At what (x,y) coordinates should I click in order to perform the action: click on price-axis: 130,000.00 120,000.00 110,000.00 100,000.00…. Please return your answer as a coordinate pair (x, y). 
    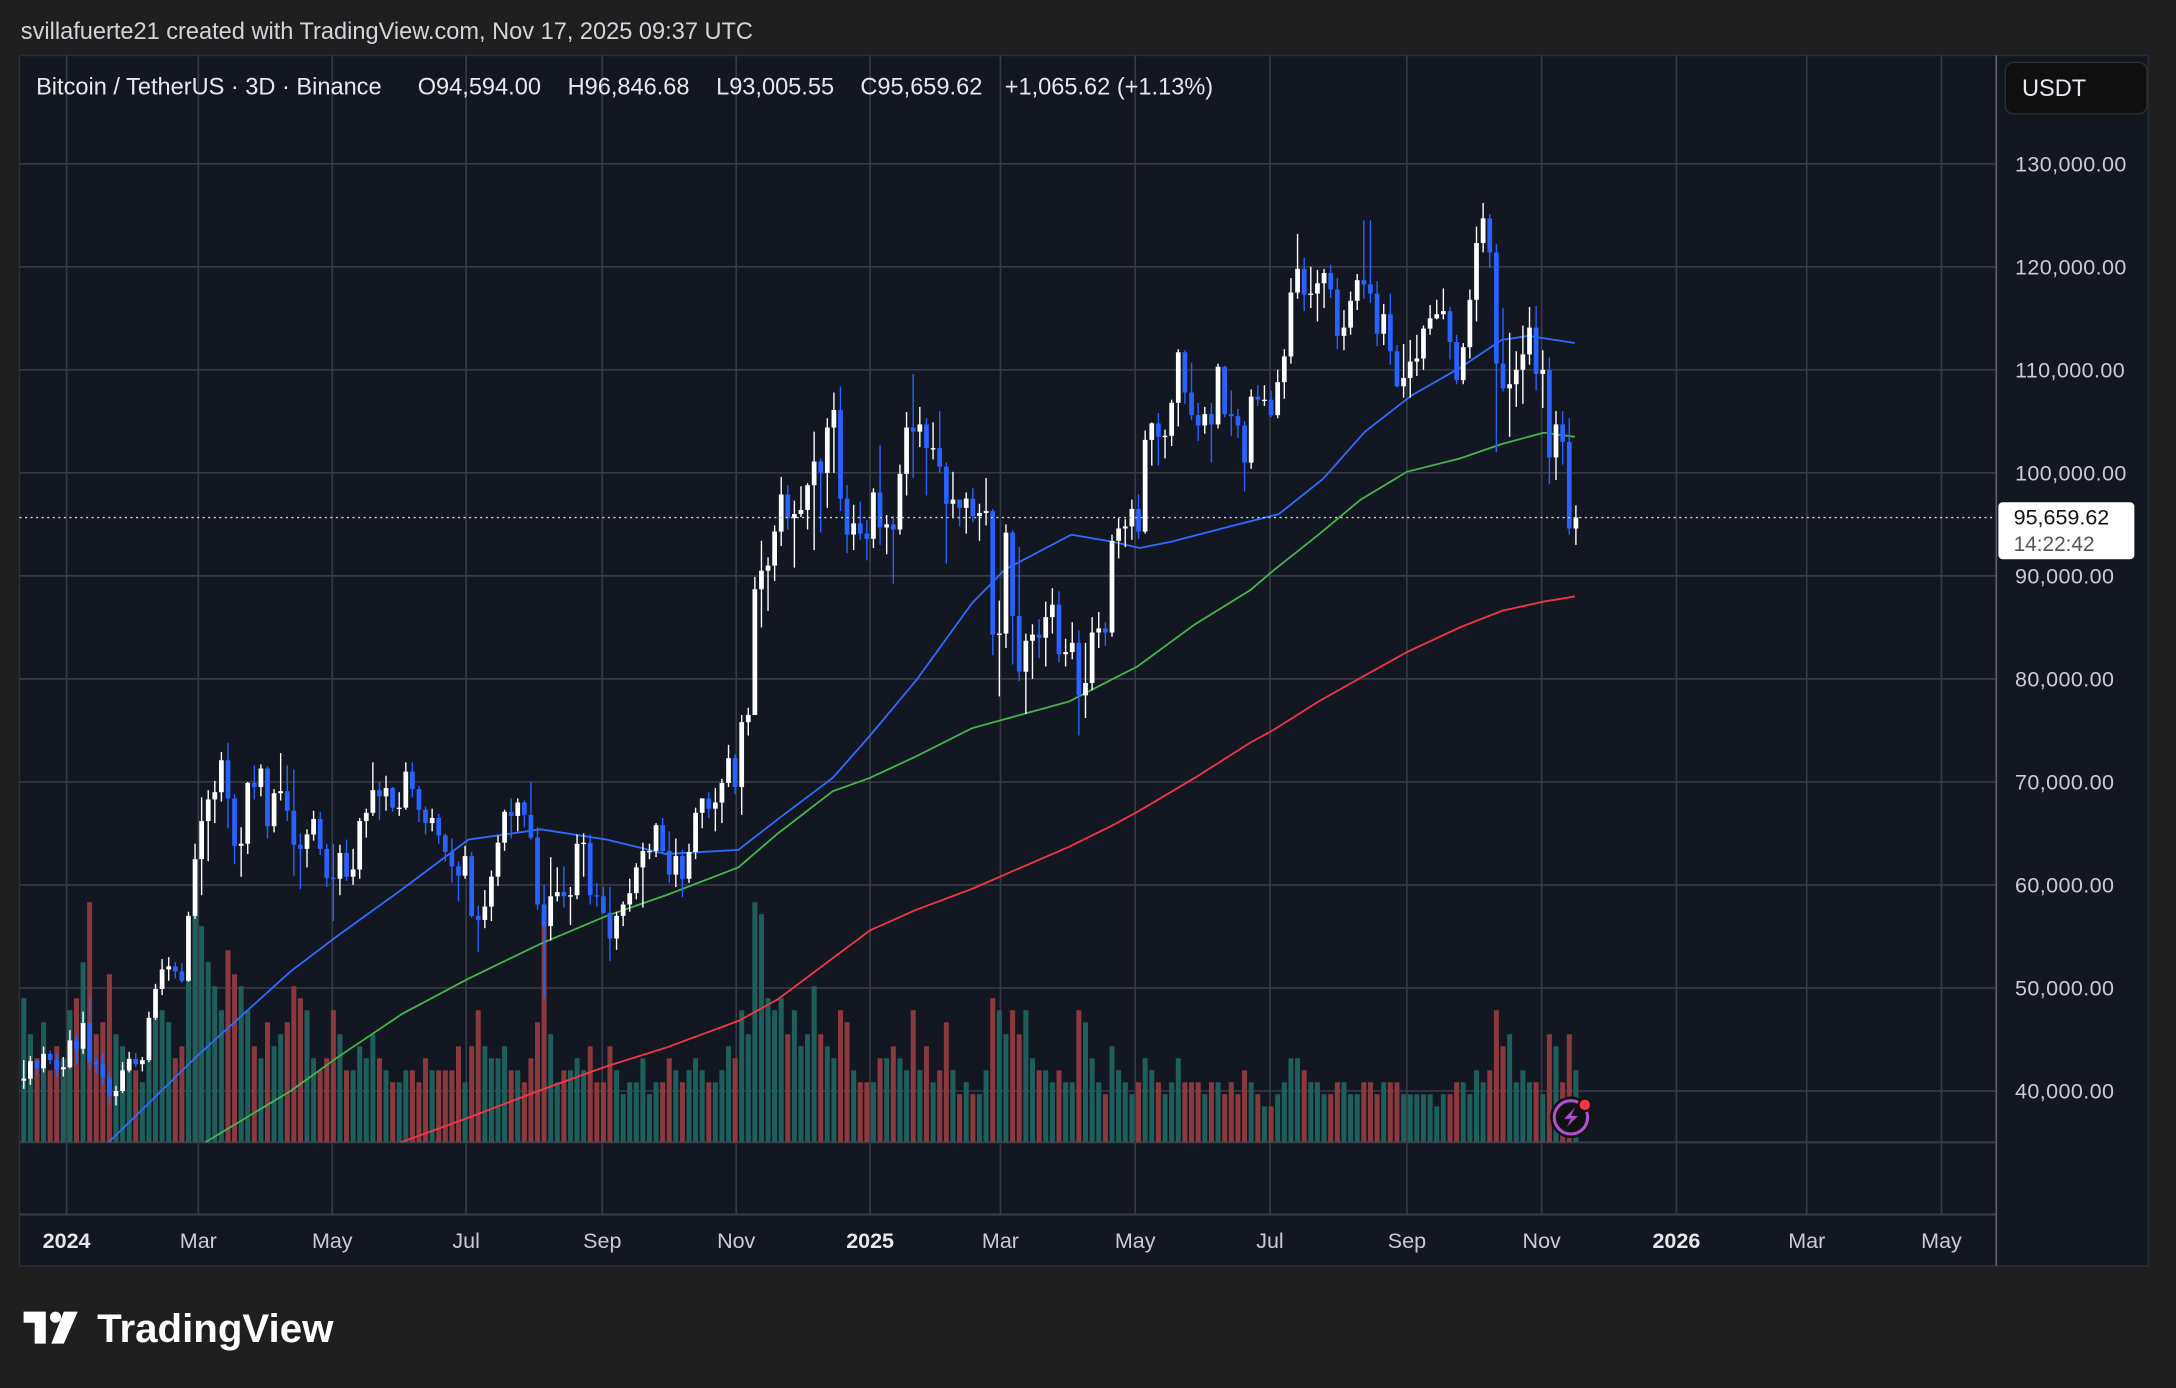
    Looking at the image, I should click on (2071, 627).